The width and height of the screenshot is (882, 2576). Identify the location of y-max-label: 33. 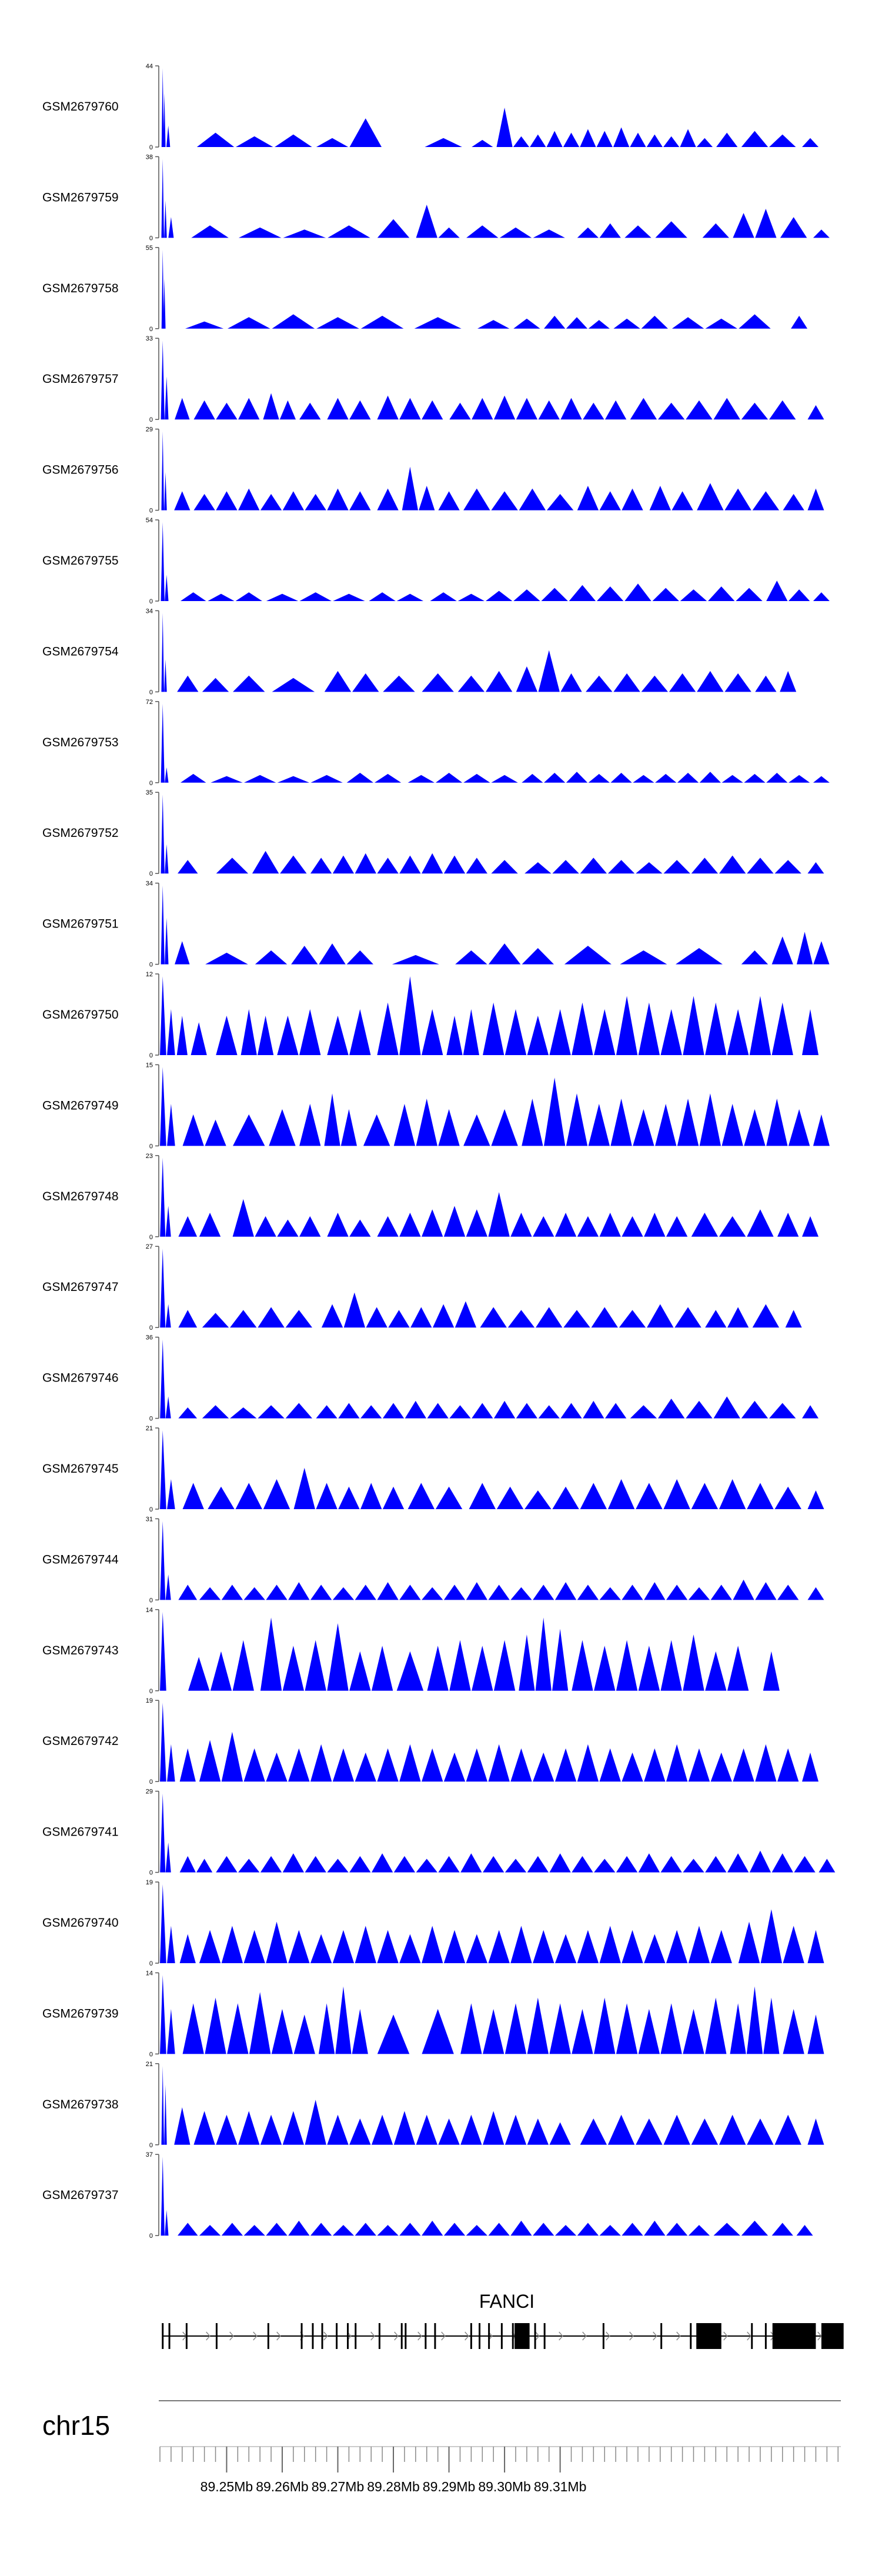
(149, 338).